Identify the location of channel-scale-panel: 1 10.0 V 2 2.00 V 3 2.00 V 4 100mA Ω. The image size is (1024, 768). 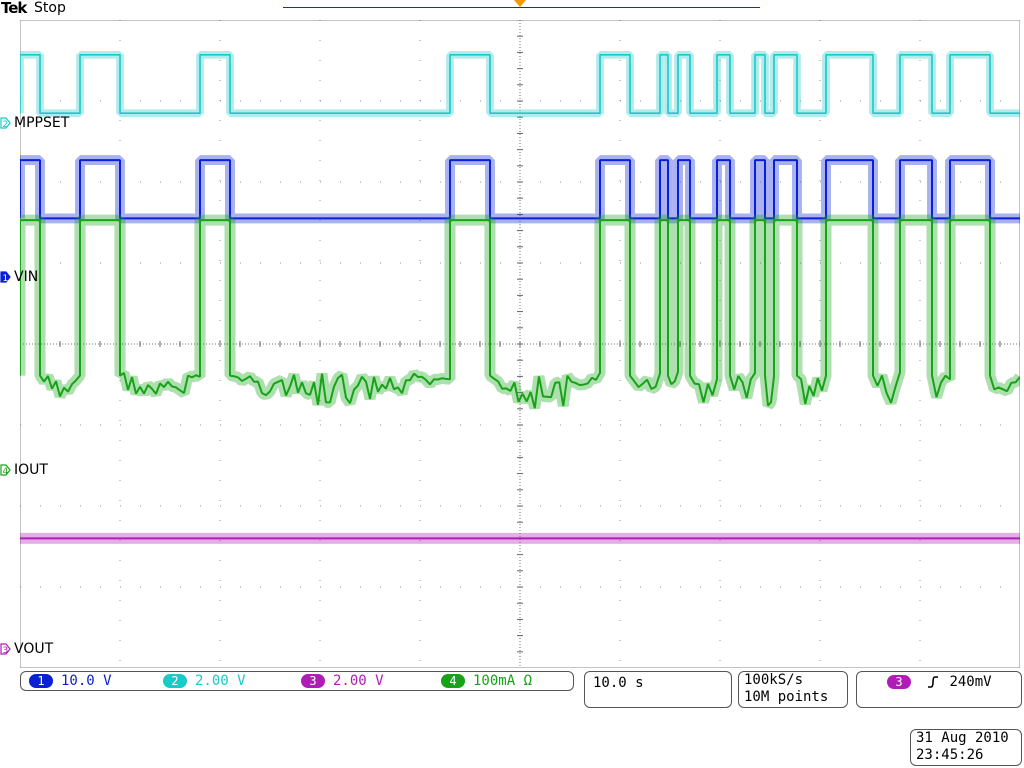
(297, 681).